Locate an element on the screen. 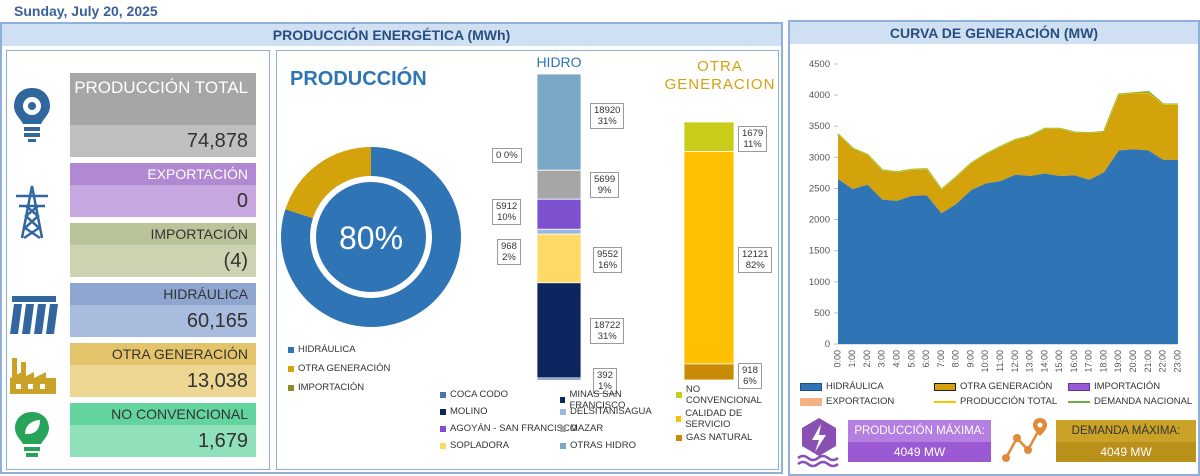 Image resolution: width=1200 pixels, height=476 pixels. eco-bulb-icon is located at coordinates (32, 435).